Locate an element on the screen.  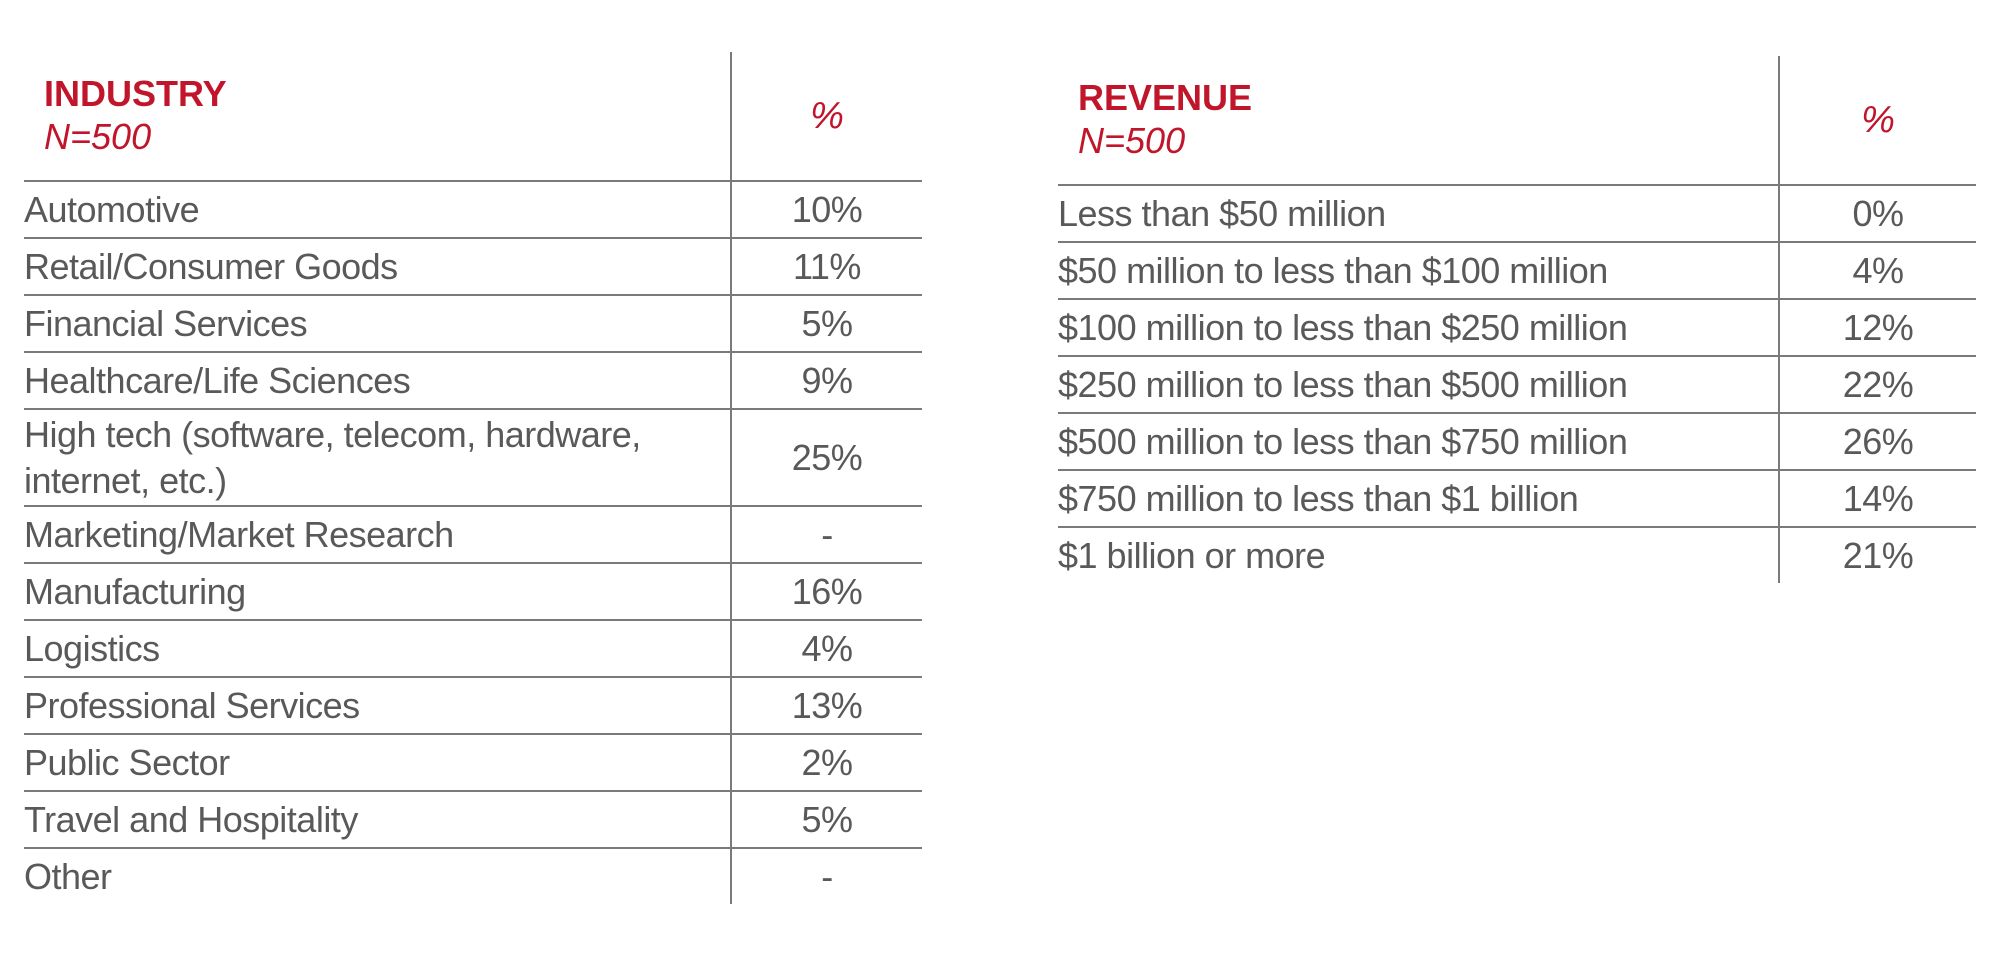
row-value: 0% is located at coordinates (1878, 213).